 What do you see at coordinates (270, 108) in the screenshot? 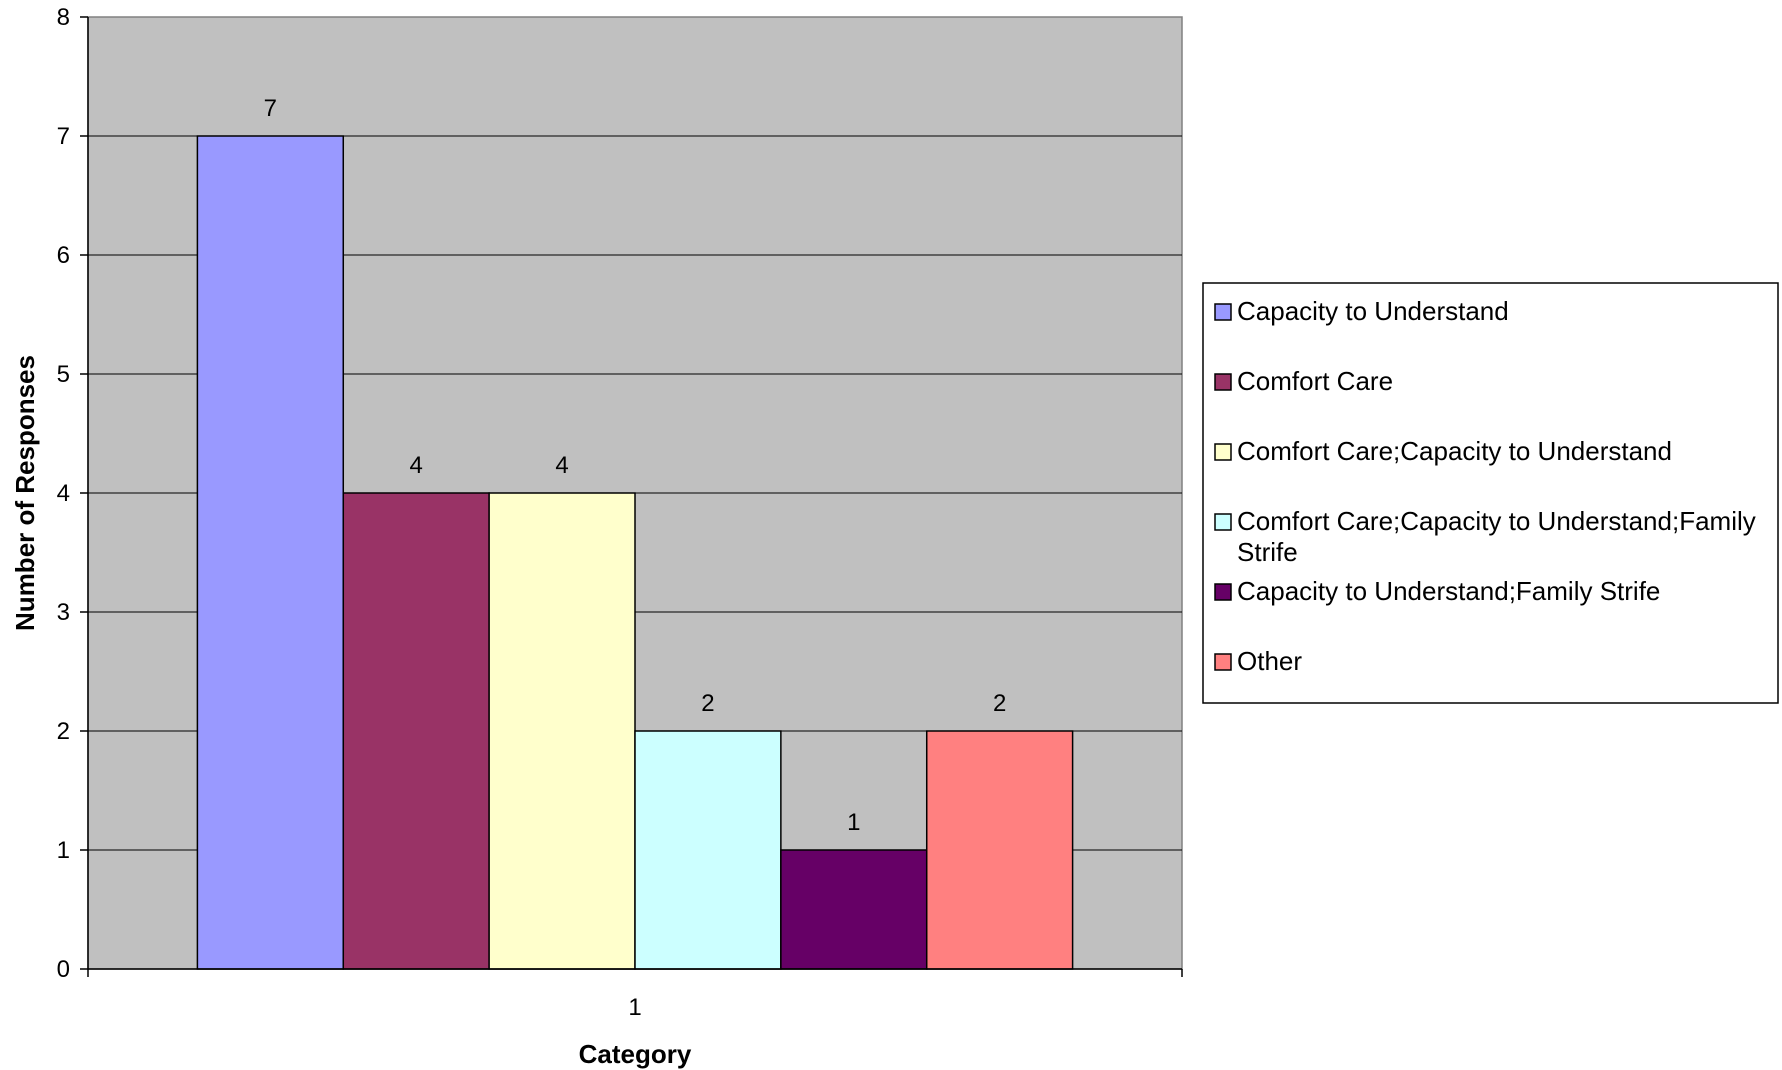
I see `data-label: 7` at bounding box center [270, 108].